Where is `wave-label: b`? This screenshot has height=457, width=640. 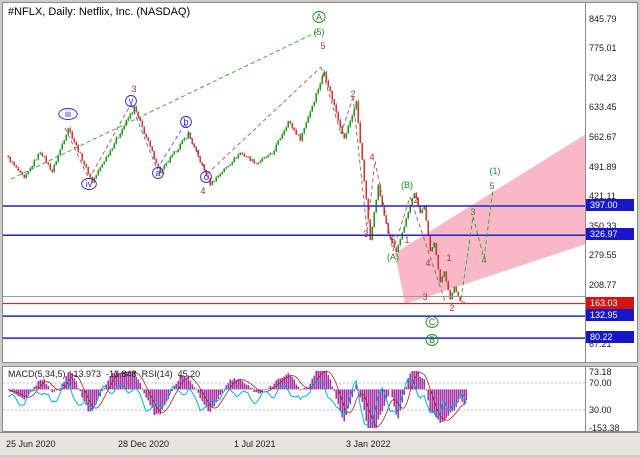
wave-label: b is located at coordinates (185, 122).